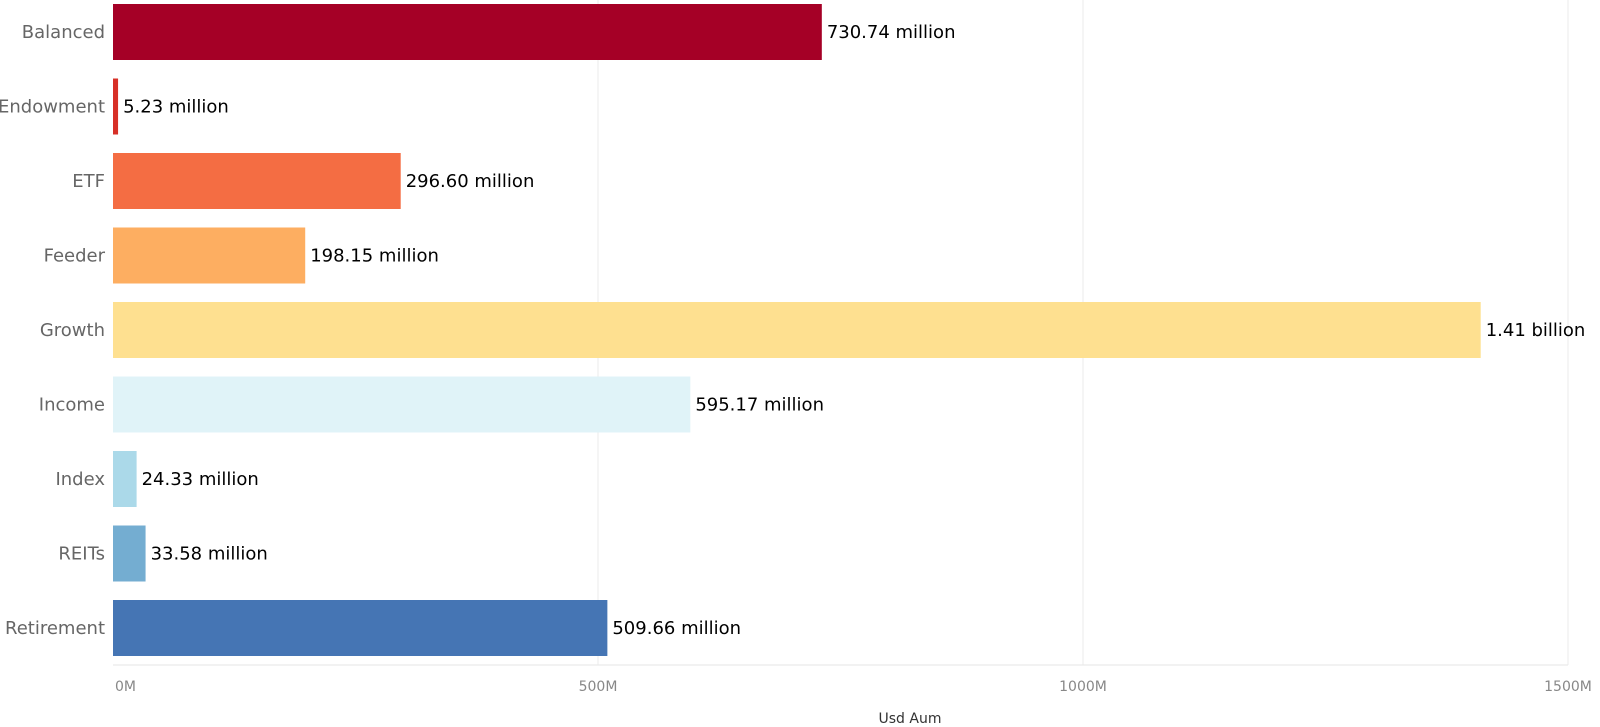  What do you see at coordinates (467, 32) in the screenshot?
I see `bar-balanced` at bounding box center [467, 32].